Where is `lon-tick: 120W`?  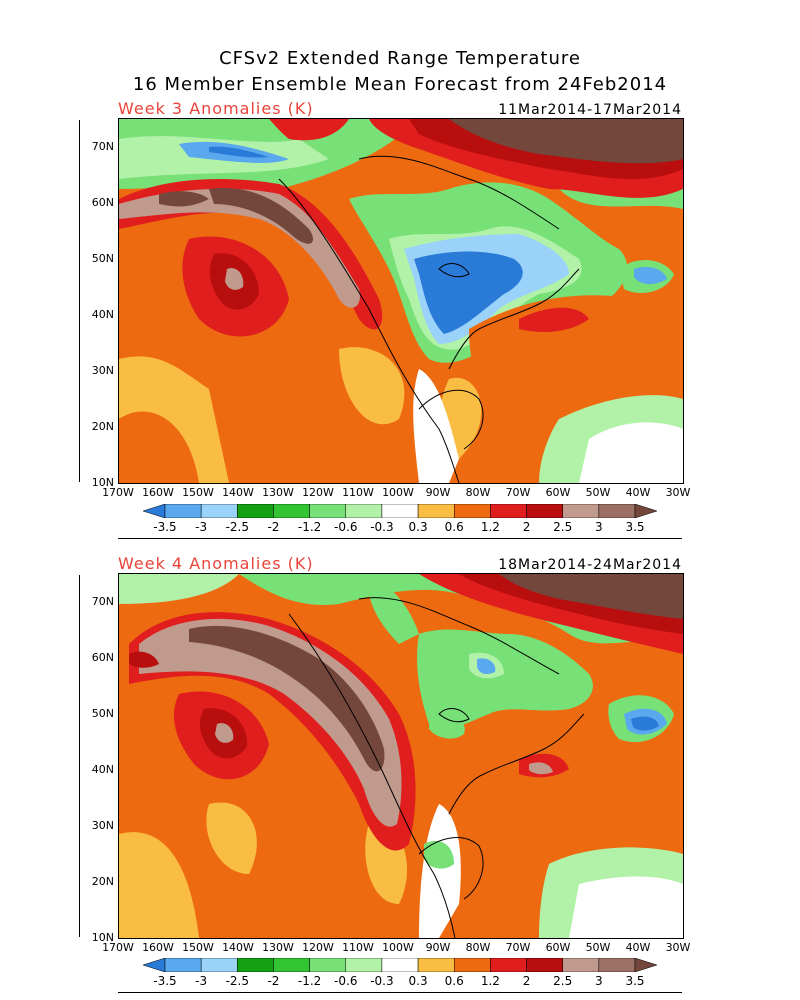 lon-tick: 120W is located at coordinates (318, 492).